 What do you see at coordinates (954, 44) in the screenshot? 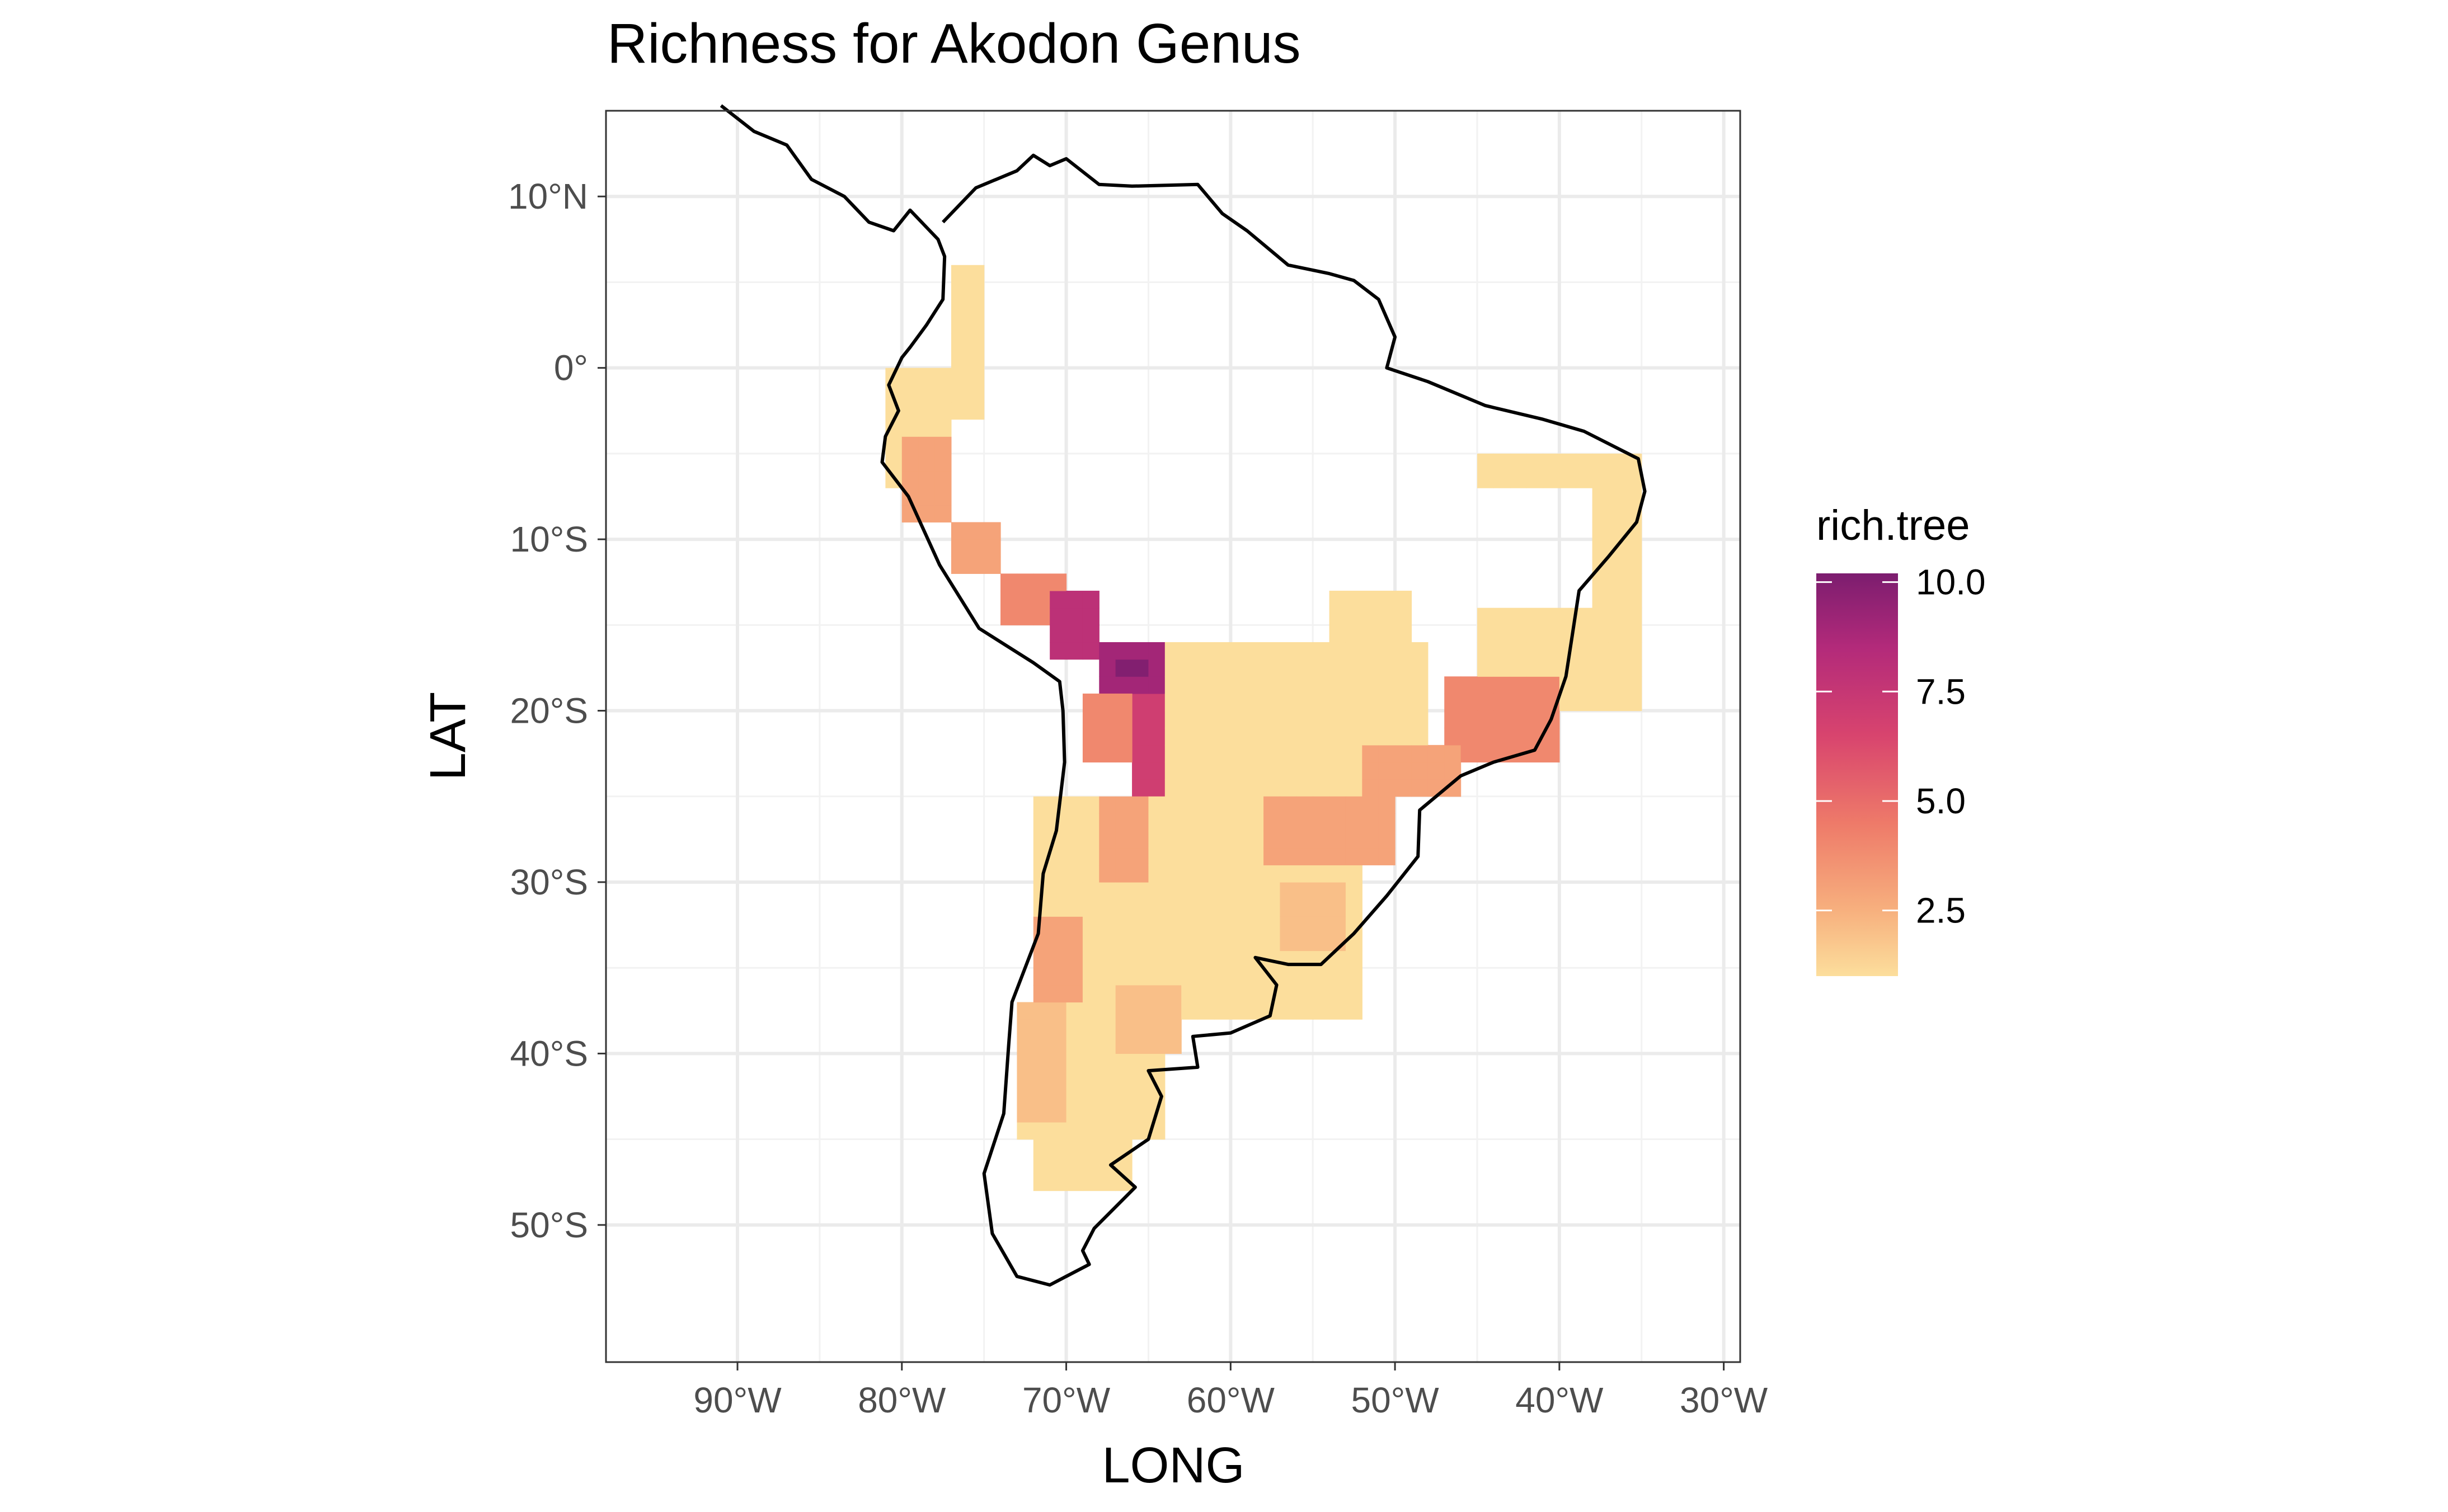
I see `figure-title: Richness for Akodon Genus` at bounding box center [954, 44].